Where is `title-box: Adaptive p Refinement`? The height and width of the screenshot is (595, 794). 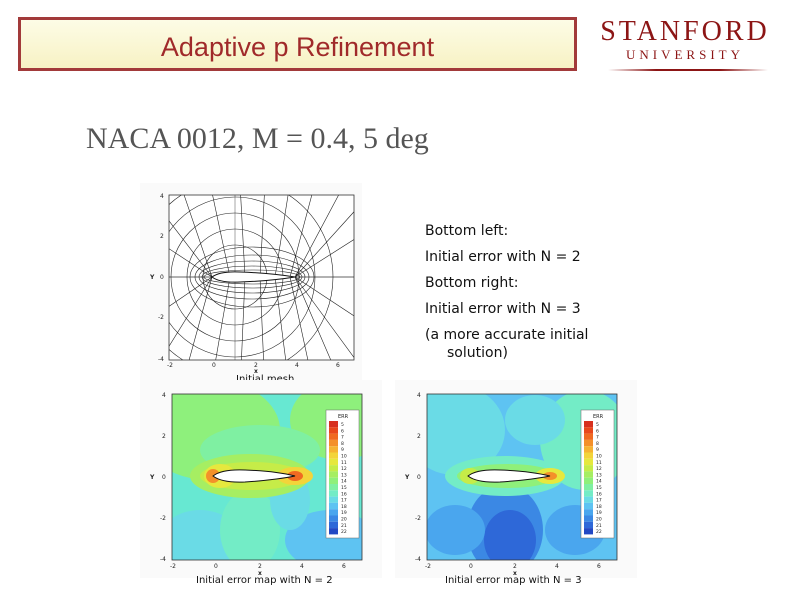
title-box: Adaptive p Refinement is located at coordinates (297, 44).